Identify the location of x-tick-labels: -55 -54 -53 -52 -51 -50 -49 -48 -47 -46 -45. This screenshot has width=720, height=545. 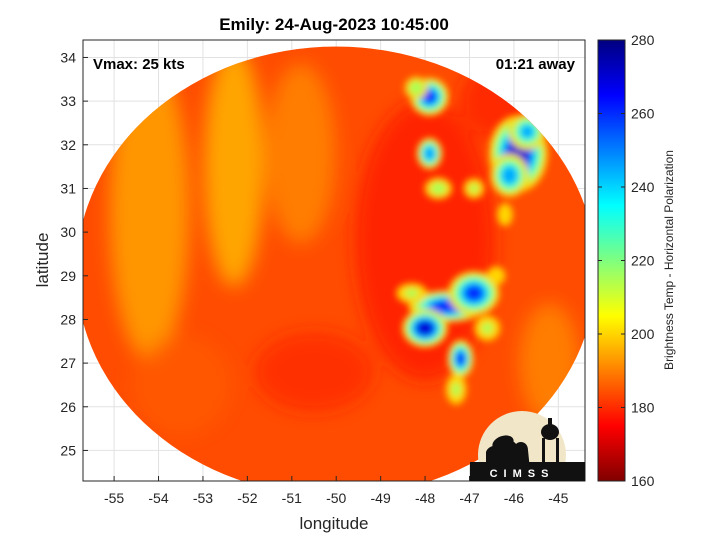
(336, 491).